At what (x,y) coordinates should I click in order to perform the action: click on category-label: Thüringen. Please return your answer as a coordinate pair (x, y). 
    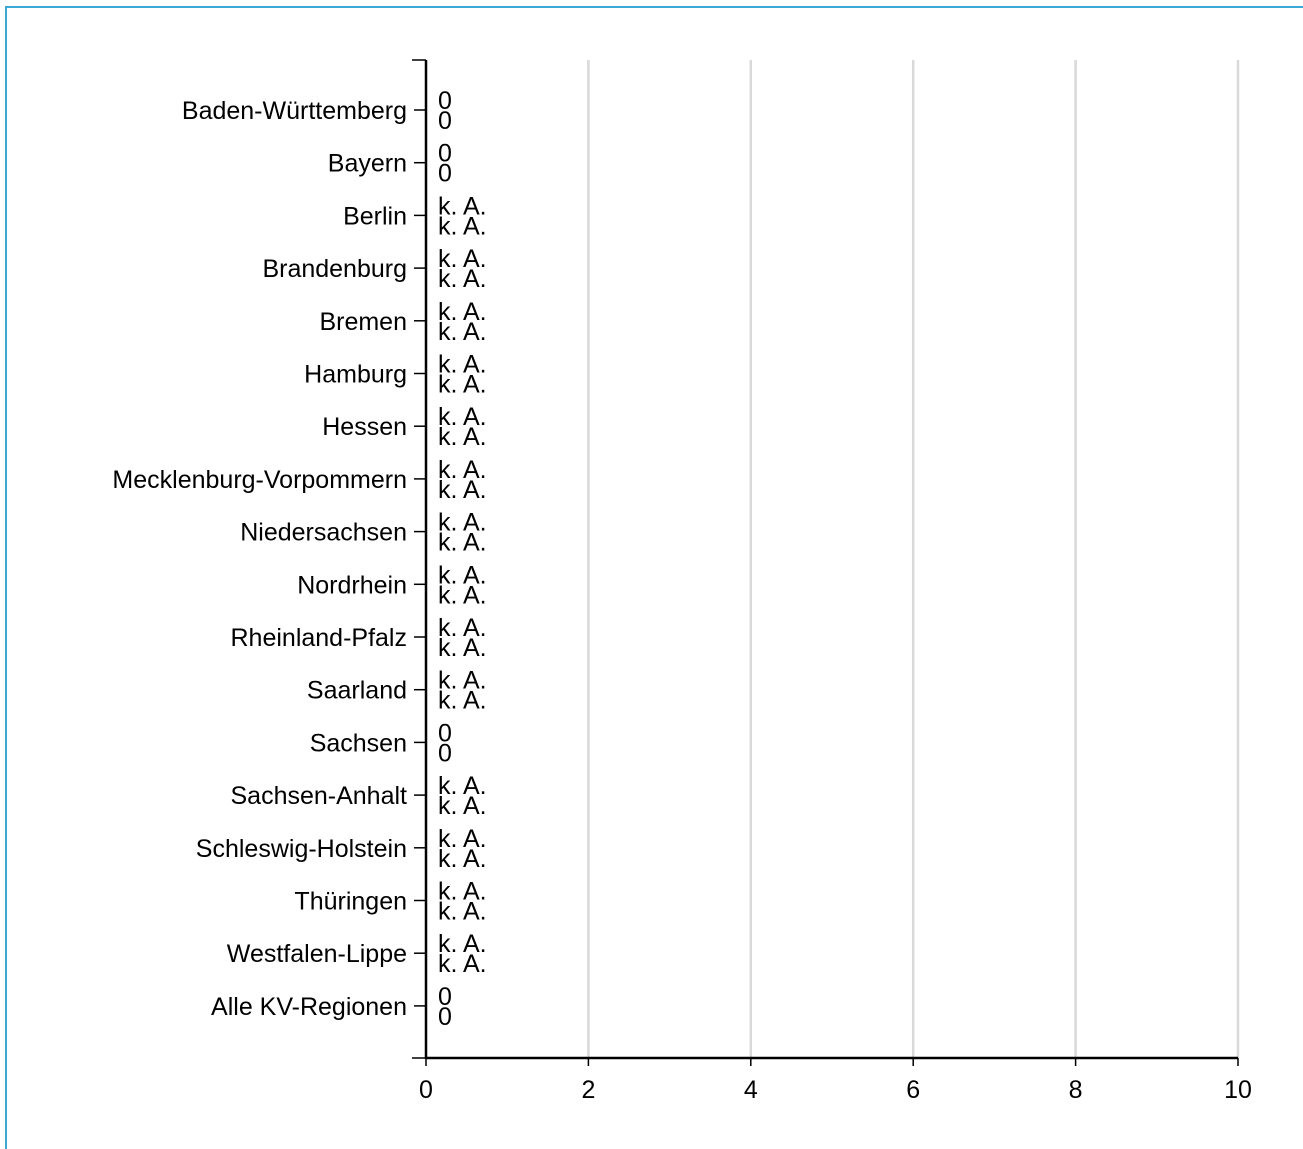
    Looking at the image, I should click on (350, 902).